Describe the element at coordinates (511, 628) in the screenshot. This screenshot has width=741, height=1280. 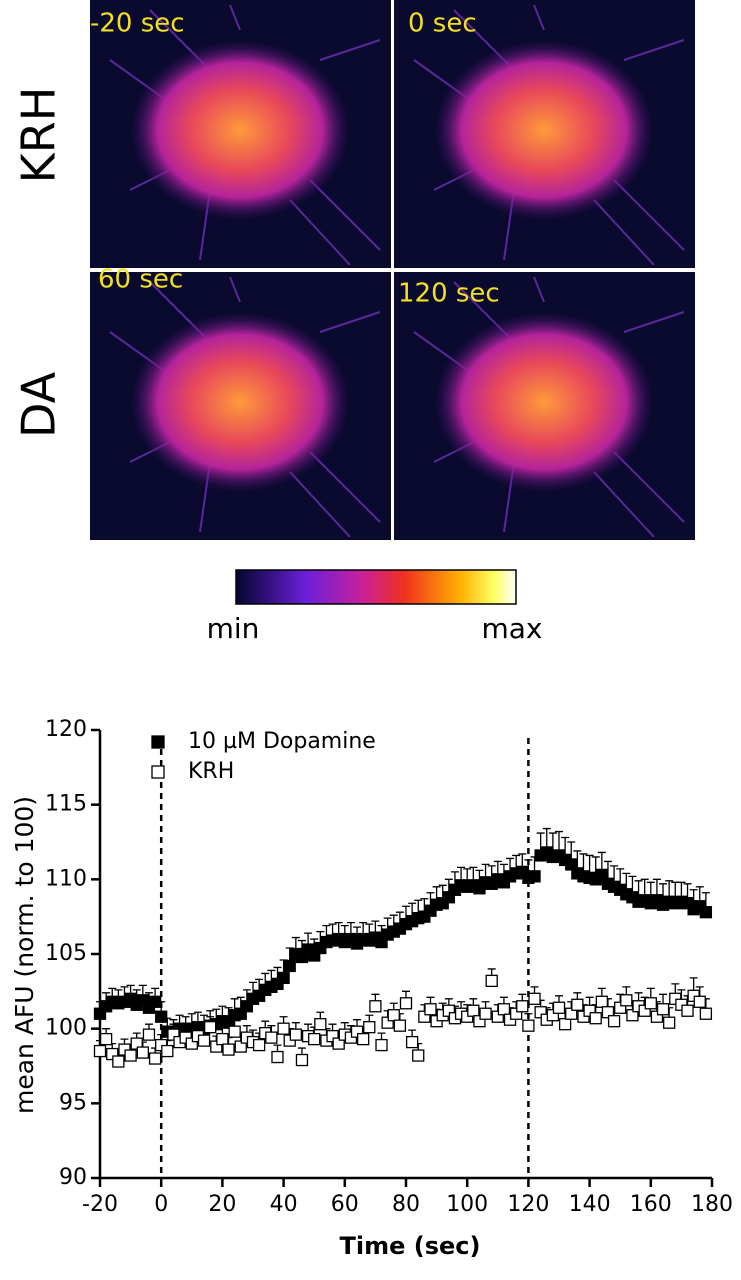
I see `colorbar-max: max` at that location.